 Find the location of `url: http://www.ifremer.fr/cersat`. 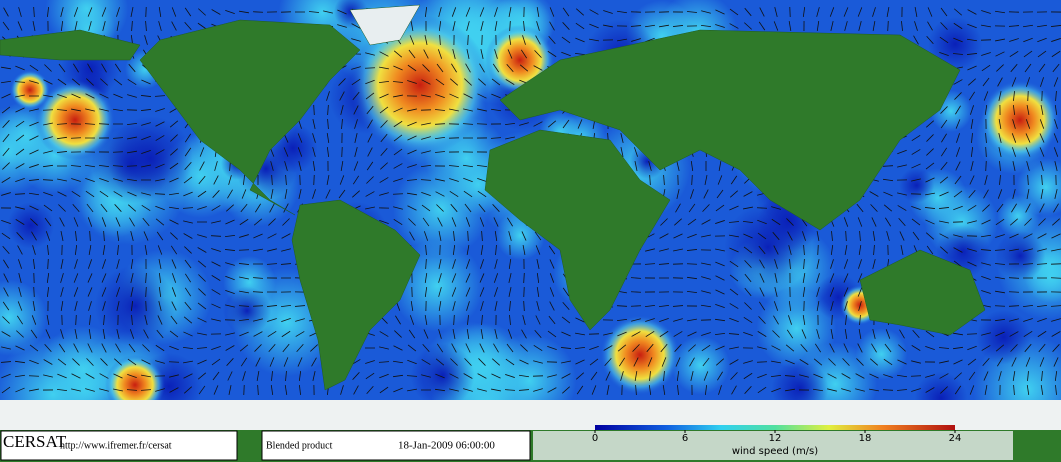

url: http://www.ifremer.fr/cersat is located at coordinates (116, 445).